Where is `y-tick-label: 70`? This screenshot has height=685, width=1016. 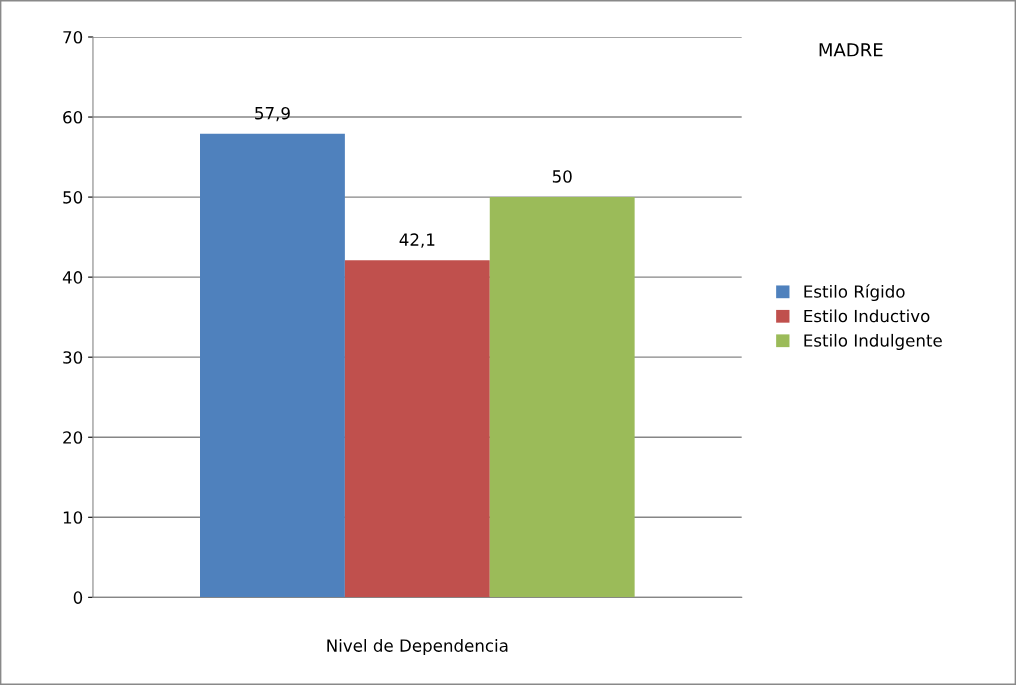 y-tick-label: 70 is located at coordinates (73, 37).